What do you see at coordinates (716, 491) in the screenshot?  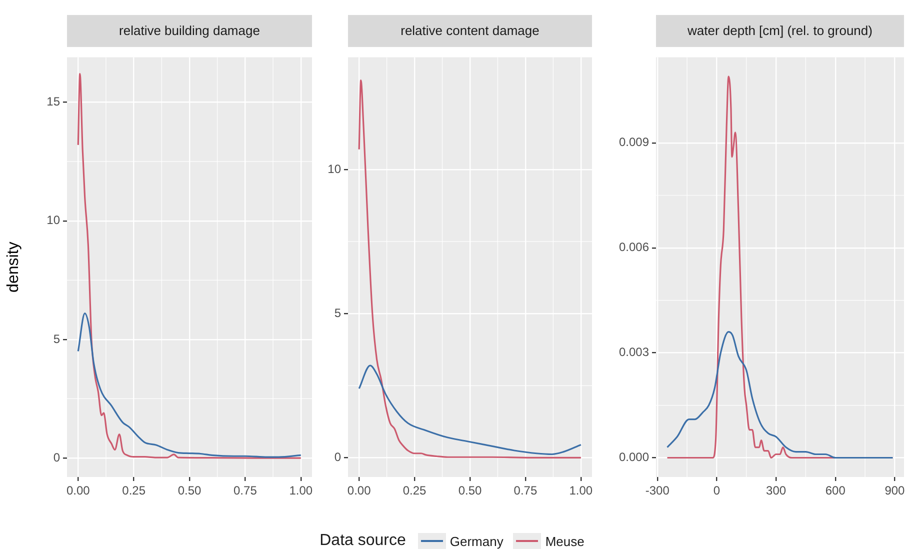 I see `x-tick-label: 0` at bounding box center [716, 491].